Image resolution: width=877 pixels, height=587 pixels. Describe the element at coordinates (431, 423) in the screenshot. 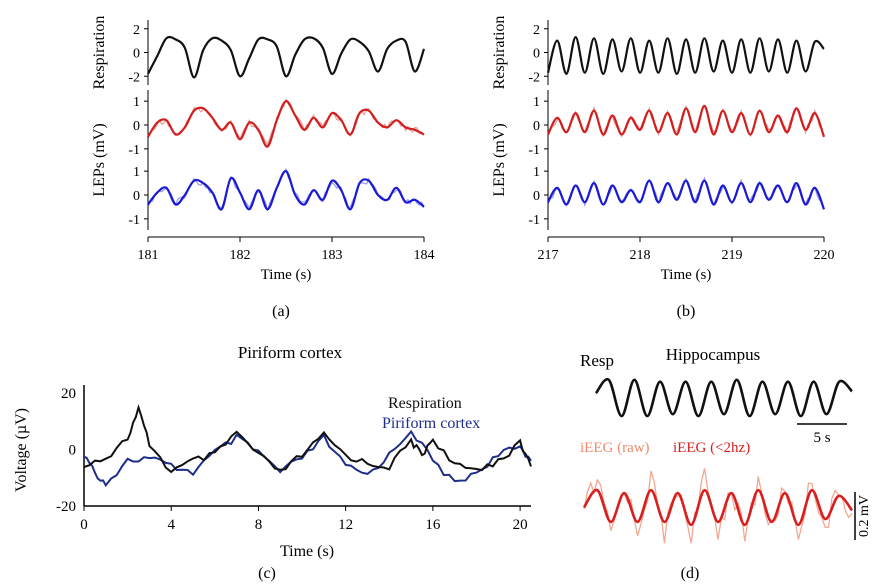

I see `panel-c-legend-piriform: Piriform cortex` at that location.